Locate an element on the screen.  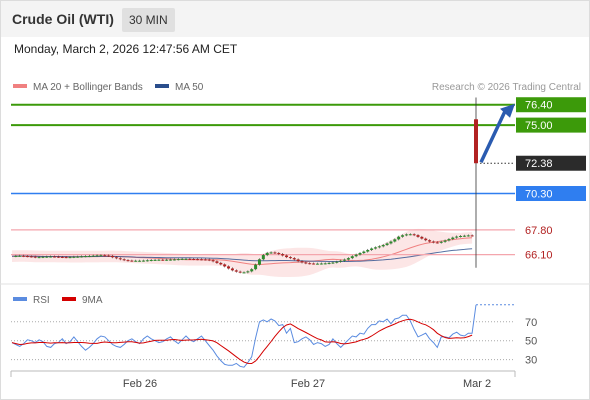
bollinger-band-fill is located at coordinates (242, 252).